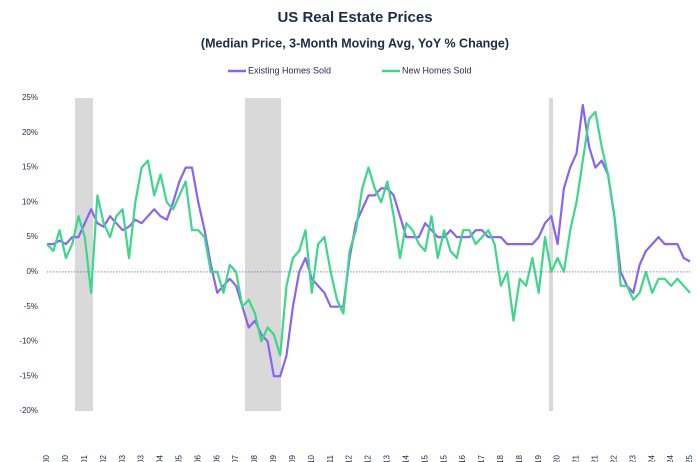 The height and width of the screenshot is (462, 697). Describe the element at coordinates (330, 458) in the screenshot. I see `x-tick-label: Jun-11` at that location.